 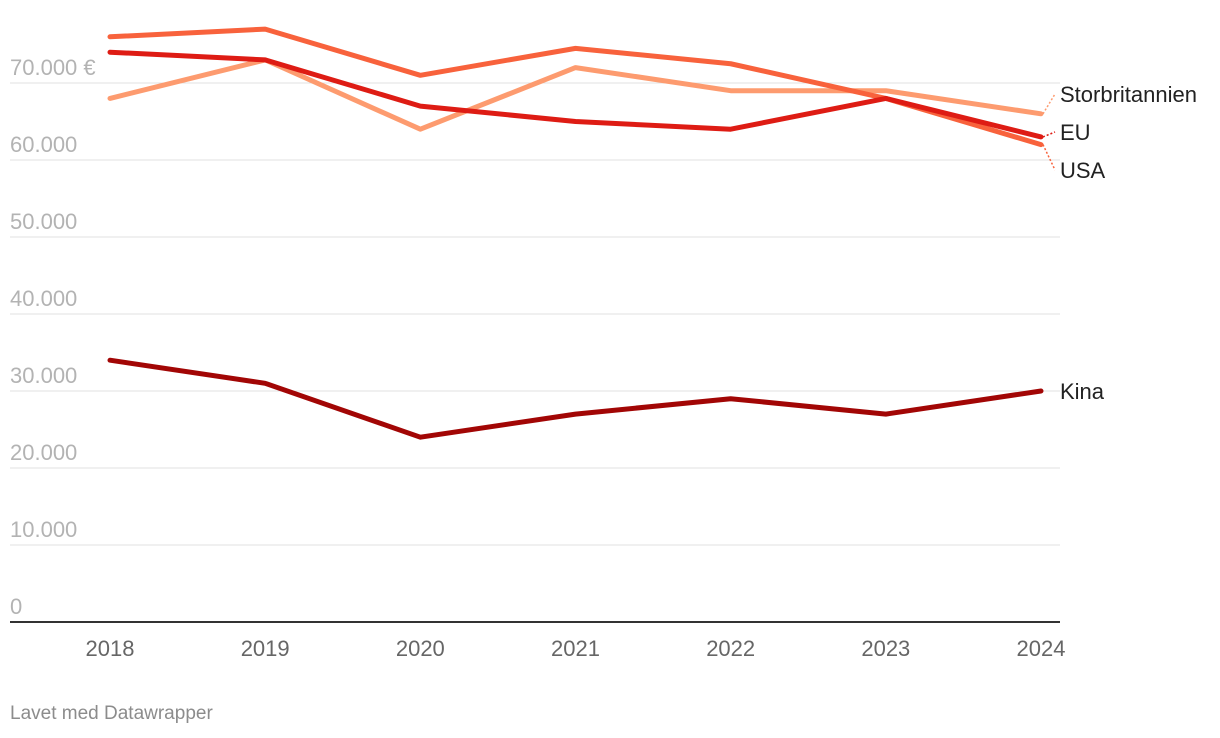 I want to click on x-axis-ticks: 2018 2019 2020 2021 2022 2023 2024, so click(x=576, y=648).